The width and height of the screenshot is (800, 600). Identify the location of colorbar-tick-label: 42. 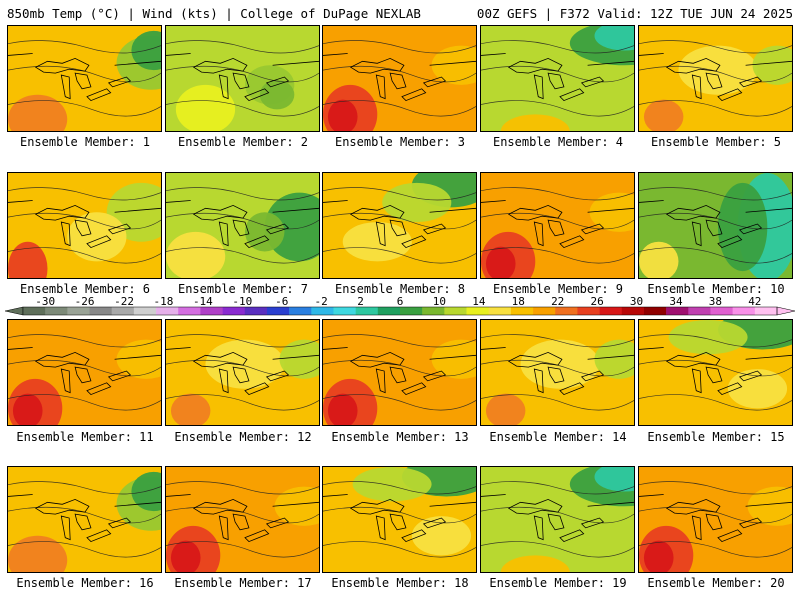
(754, 302).